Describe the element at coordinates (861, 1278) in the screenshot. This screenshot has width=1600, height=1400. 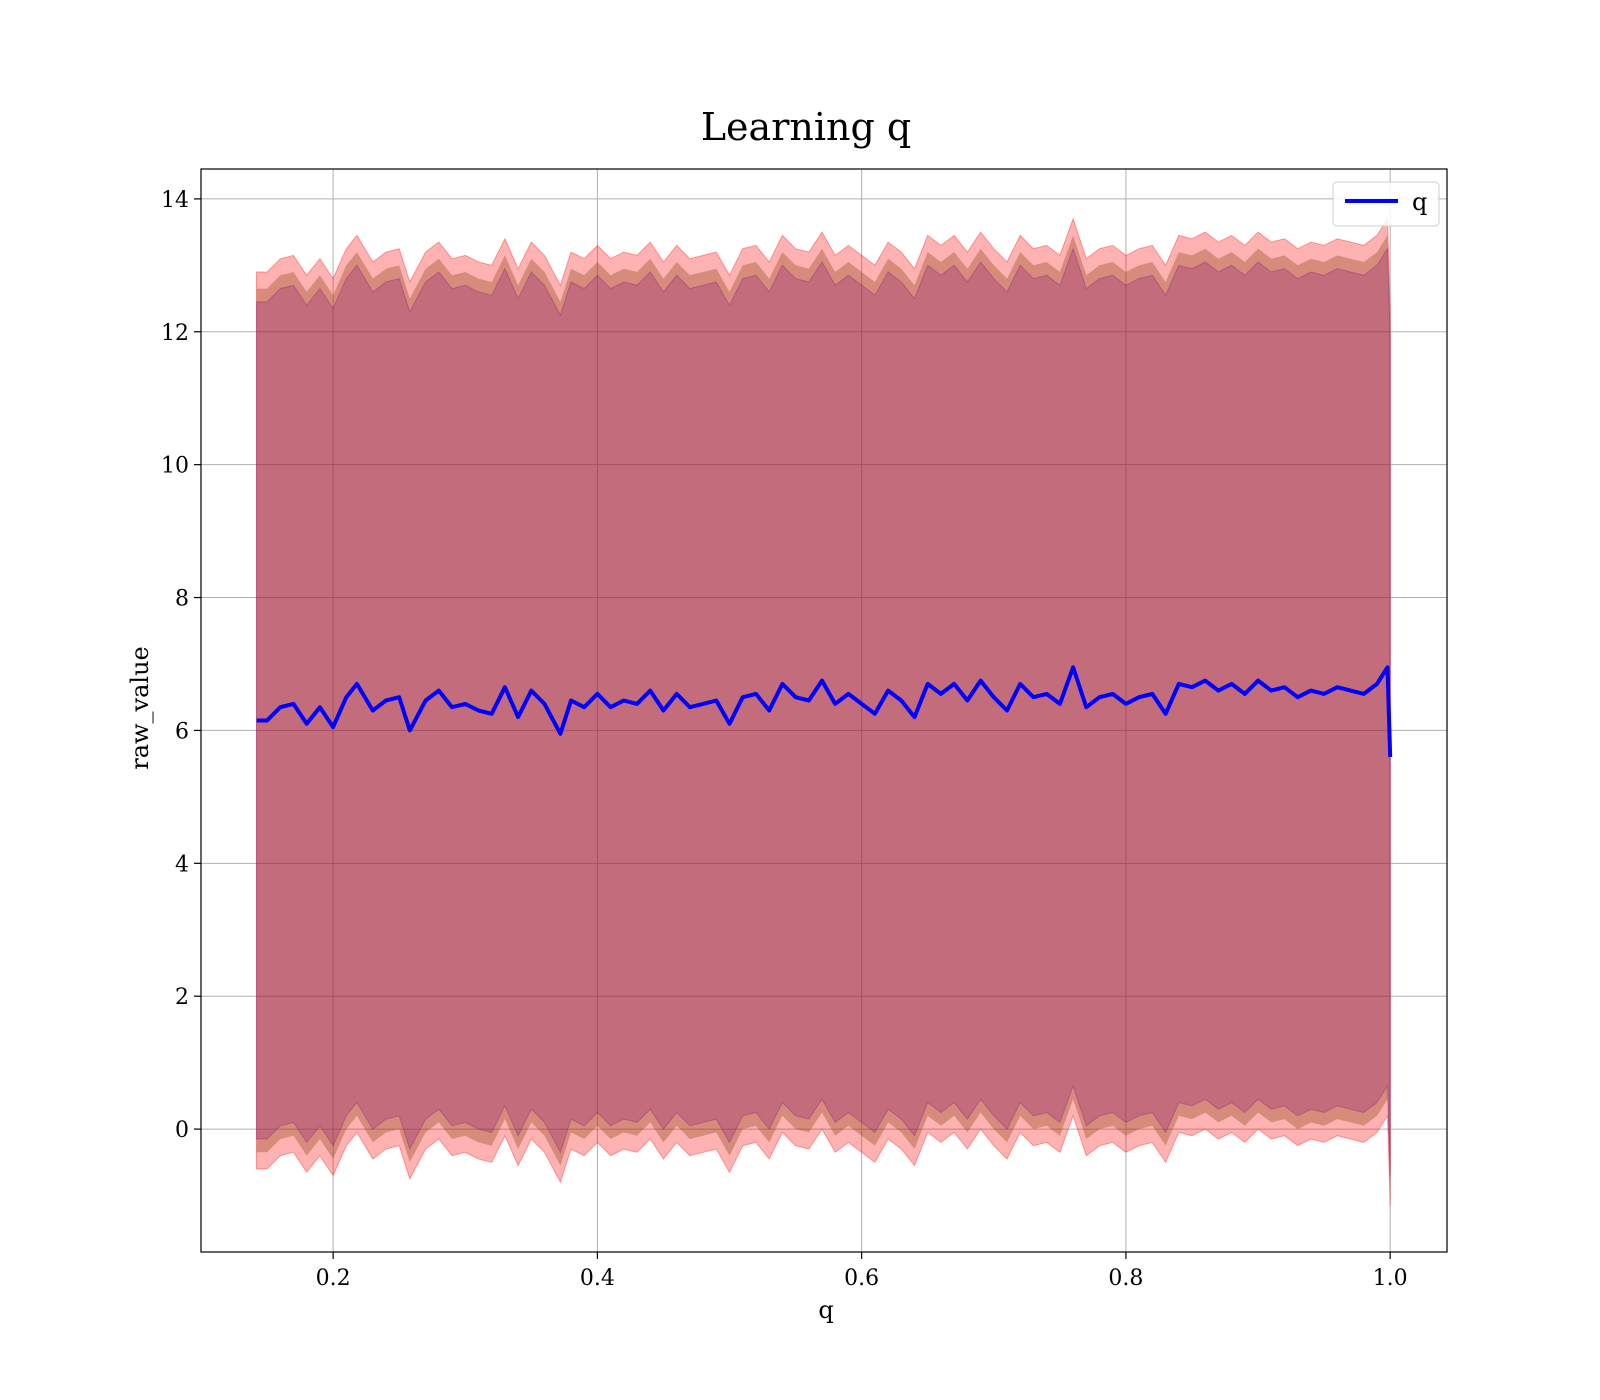
I see `x-tick-label-2: 0.6` at that location.